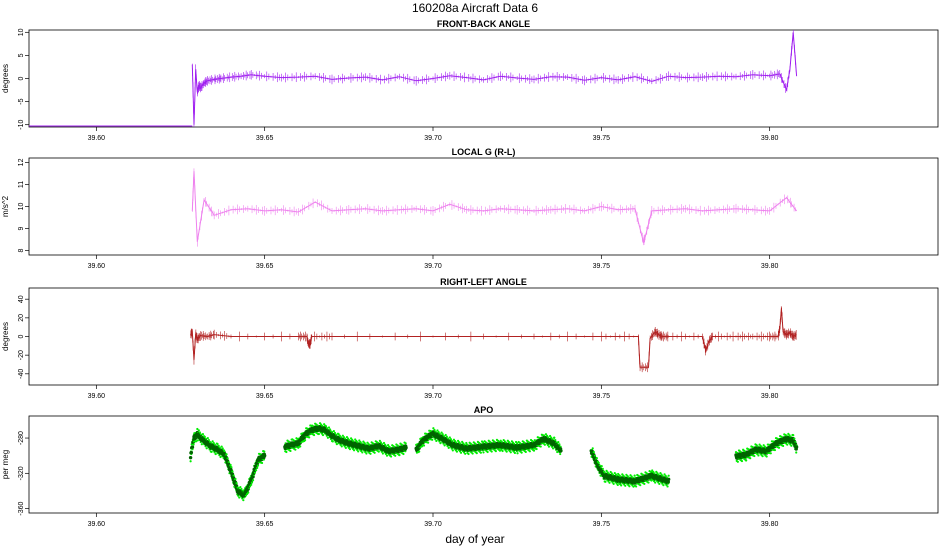 The image size is (950, 550). What do you see at coordinates (21, 101) in the screenshot?
I see `y-tick-label: -5` at bounding box center [21, 101].